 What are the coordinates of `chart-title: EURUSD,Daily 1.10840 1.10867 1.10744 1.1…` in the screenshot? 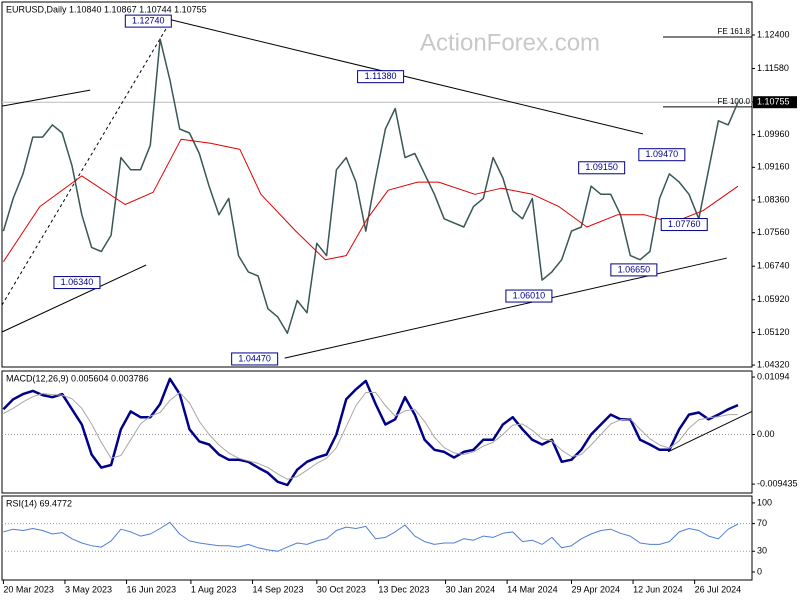 It's located at (106, 9).